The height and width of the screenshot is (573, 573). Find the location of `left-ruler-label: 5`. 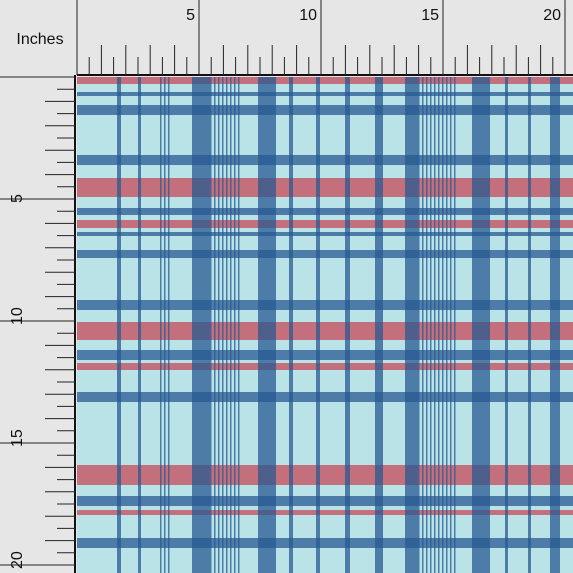

left-ruler-label: 5 is located at coordinates (17, 198).